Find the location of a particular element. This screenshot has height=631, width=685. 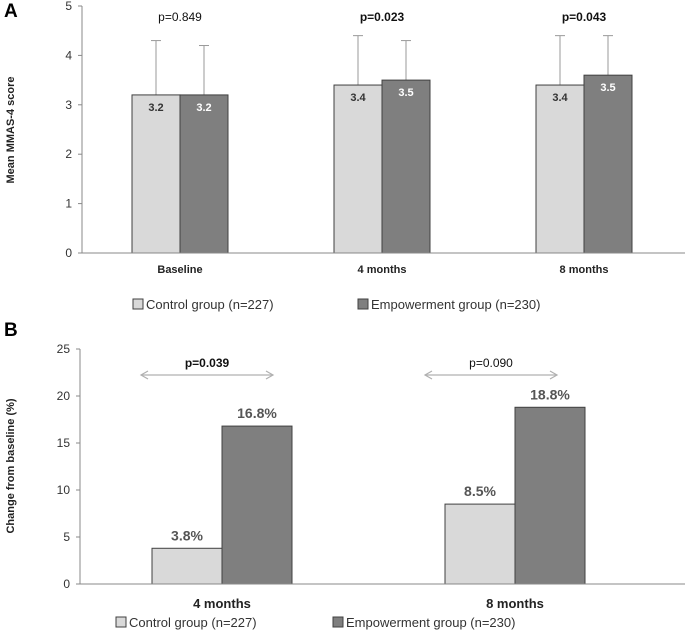

b-legend-swatch-empowerment is located at coordinates (338, 622).